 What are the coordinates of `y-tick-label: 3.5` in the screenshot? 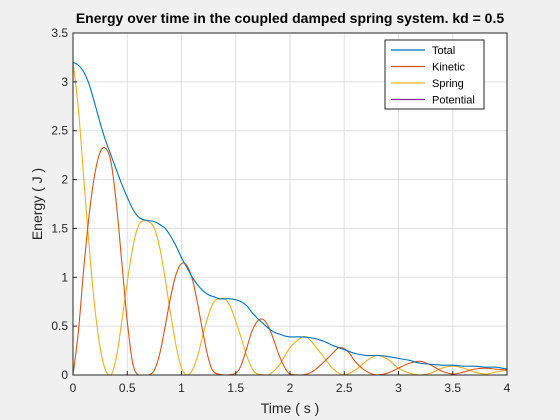 It's located at (59, 33).